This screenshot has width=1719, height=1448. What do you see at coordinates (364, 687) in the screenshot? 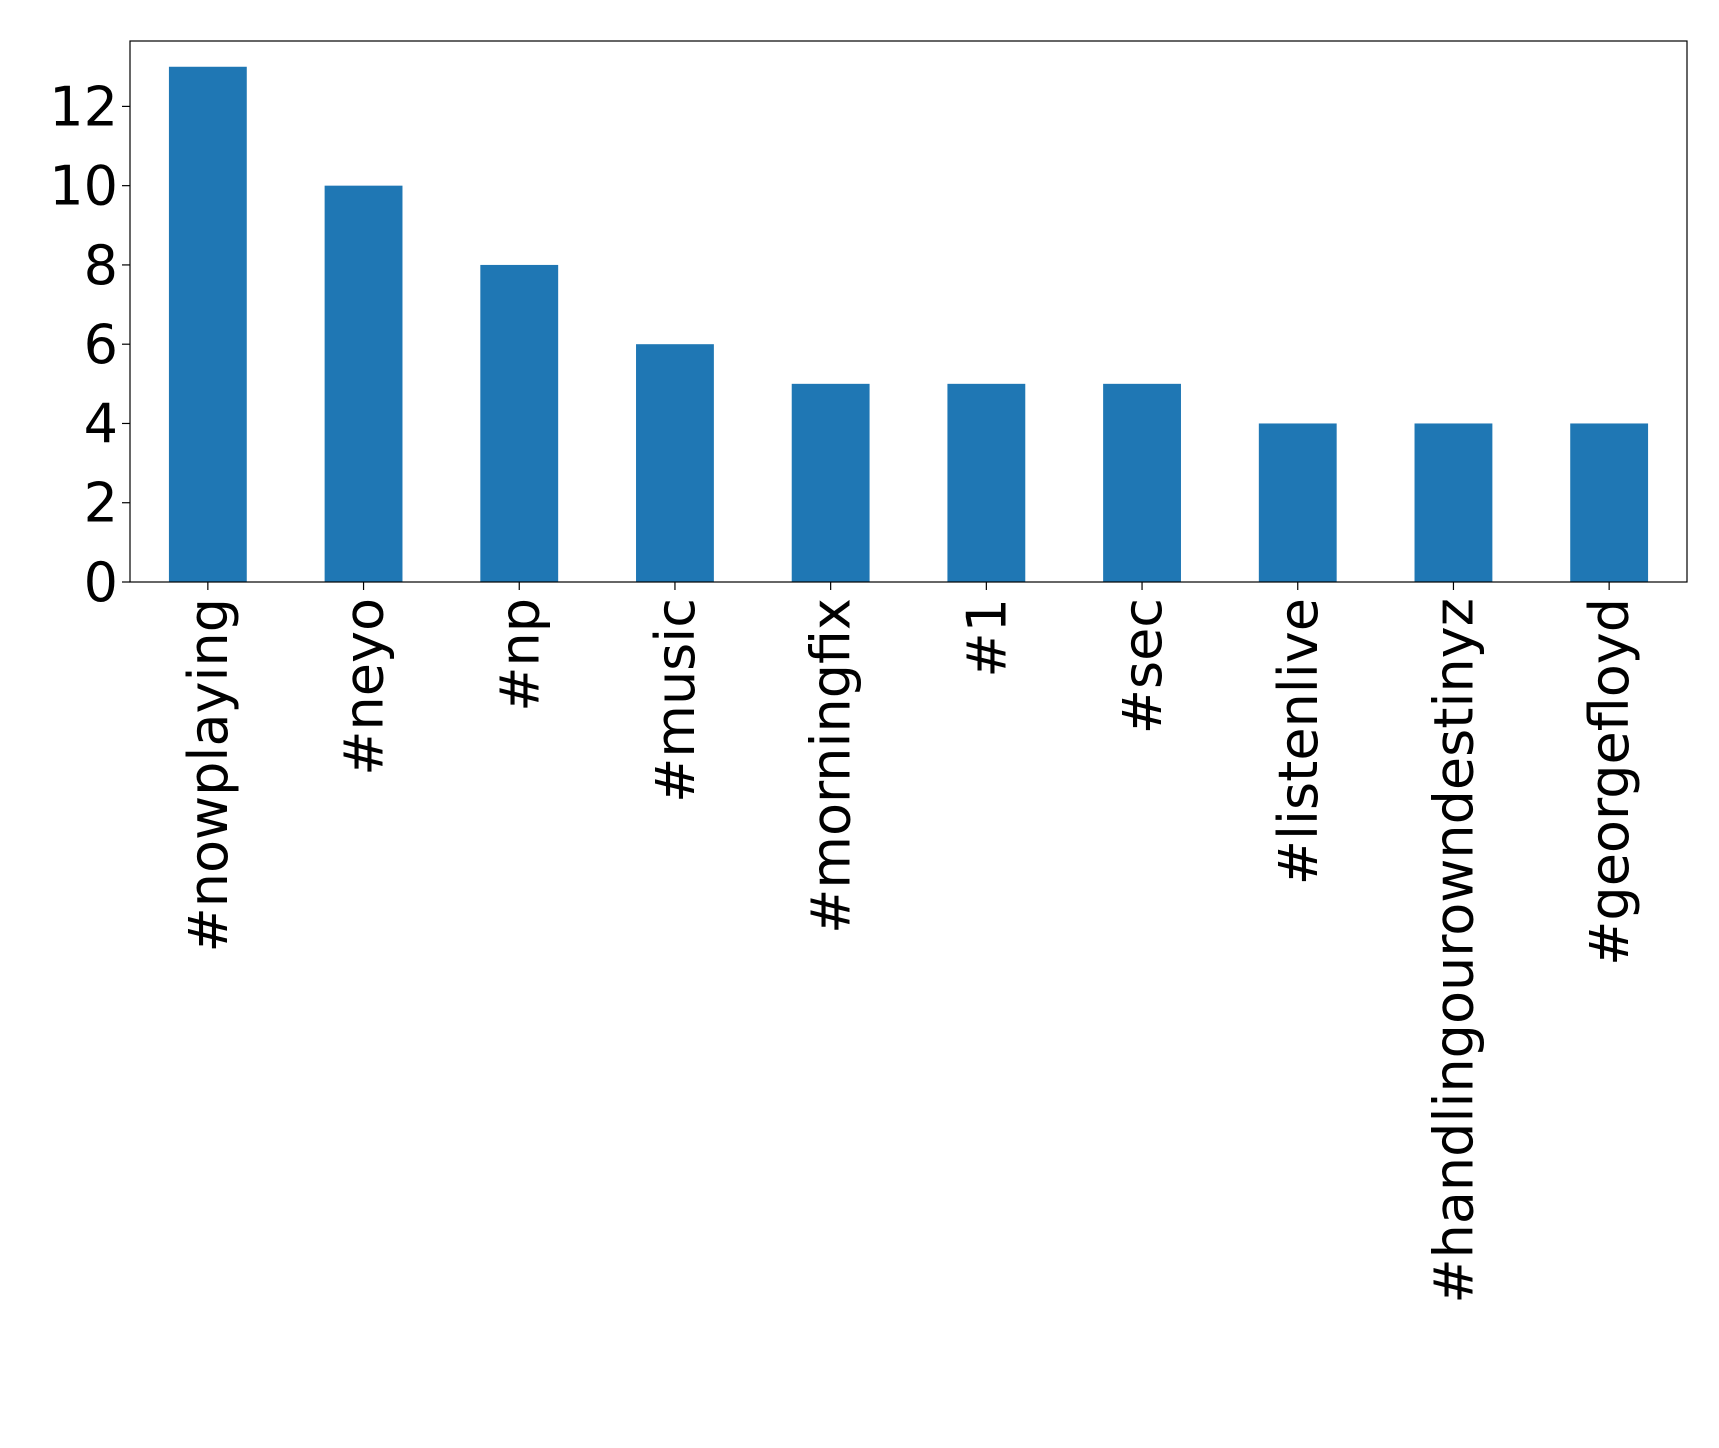
I see `x-tick-label: #neyo` at bounding box center [364, 687].